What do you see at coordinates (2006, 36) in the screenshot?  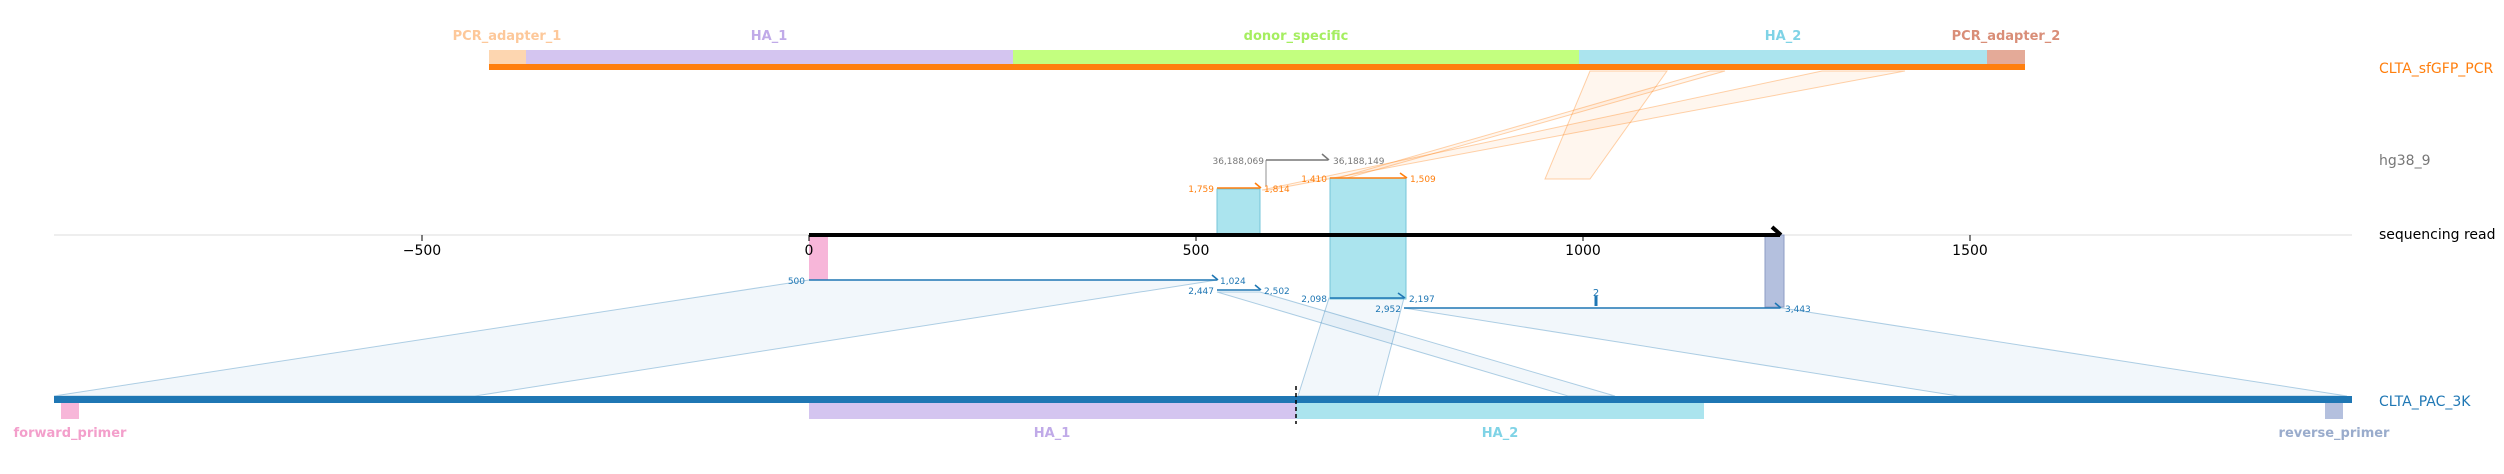 I see `top-feature-label: PCR_adapter_2` at bounding box center [2006, 36].